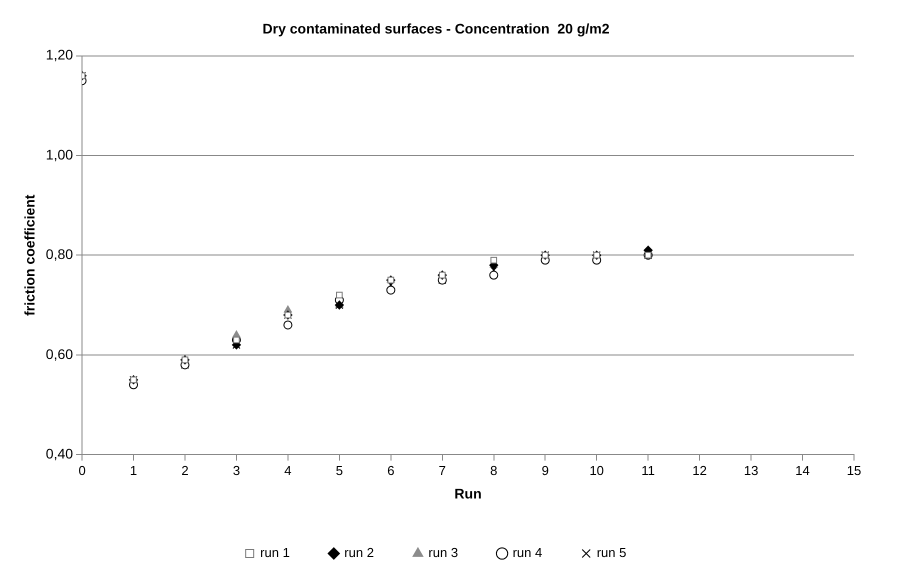 Image resolution: width=902 pixels, height=583 pixels. I want to click on legend-label: run 2, so click(359, 552).